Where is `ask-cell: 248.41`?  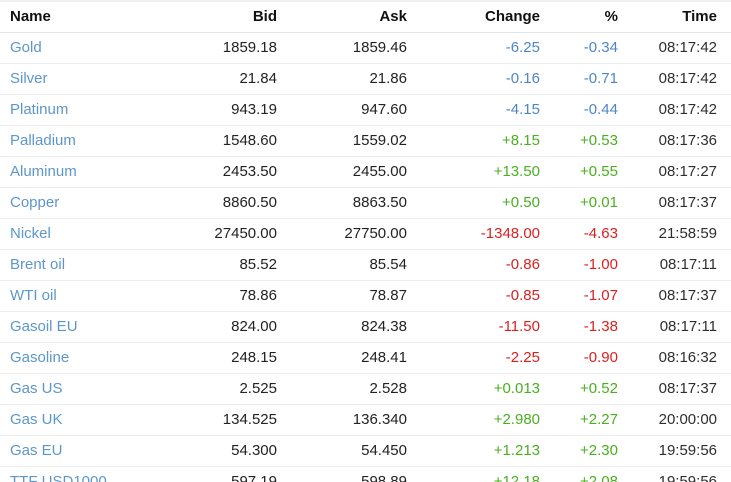
ask-cell: 248.41 is located at coordinates (342, 358).